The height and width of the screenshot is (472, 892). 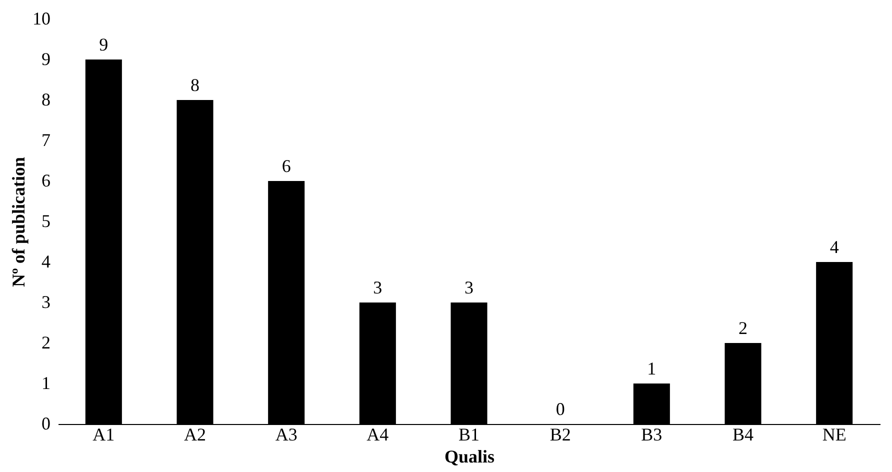 I want to click on y-tick-label: 1, so click(x=46, y=383).